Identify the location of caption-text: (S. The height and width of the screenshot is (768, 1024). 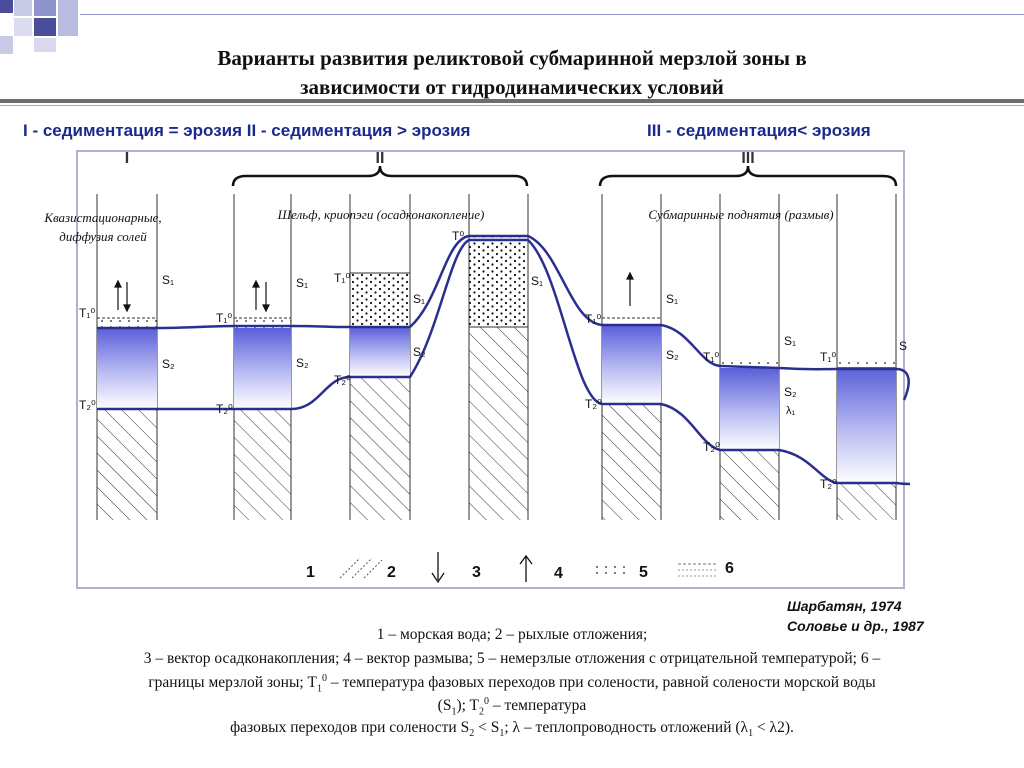
(444, 706).